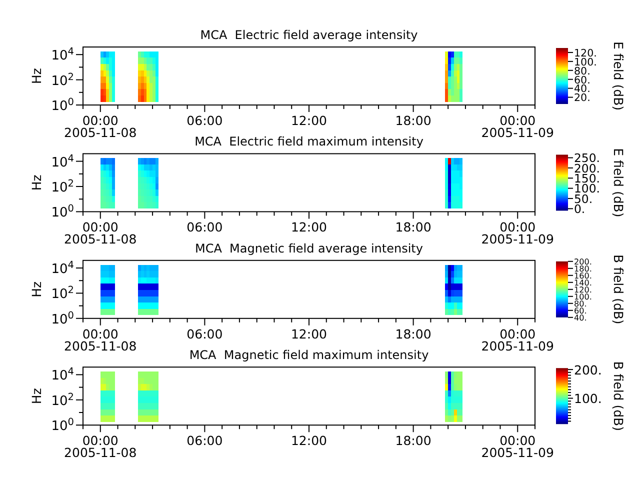  I want to click on chart-title: MCA Electric field average intensity, so click(309, 35).